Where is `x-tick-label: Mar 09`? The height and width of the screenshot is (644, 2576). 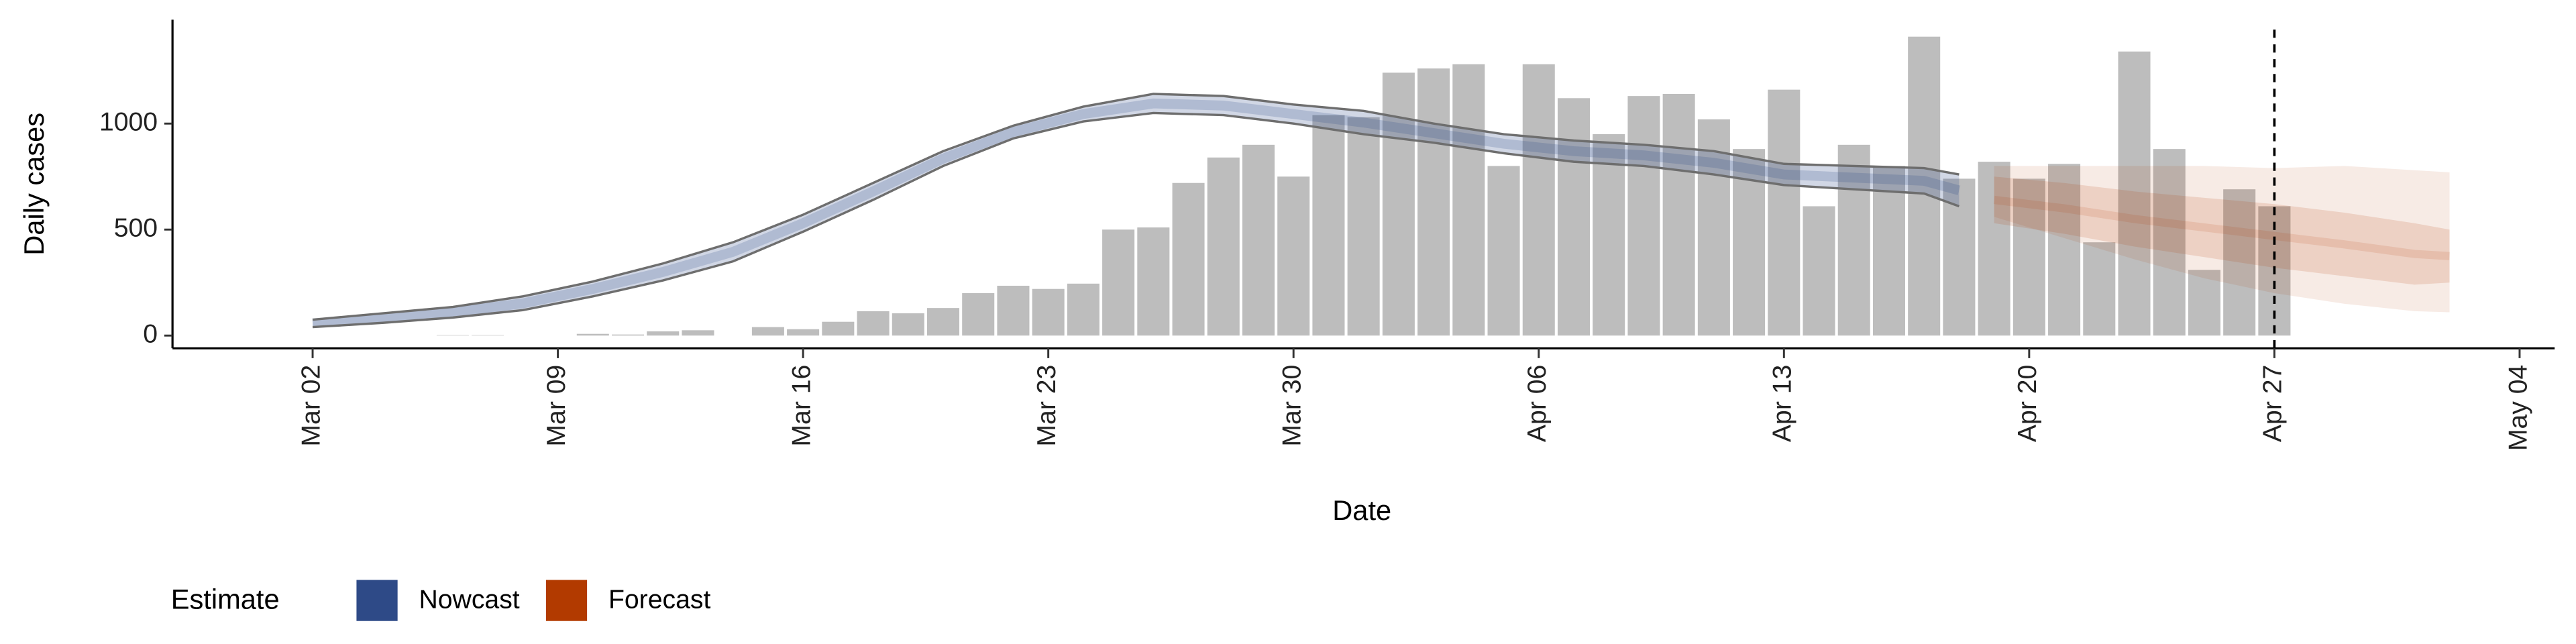
x-tick-label: Mar 09 is located at coordinates (556, 406).